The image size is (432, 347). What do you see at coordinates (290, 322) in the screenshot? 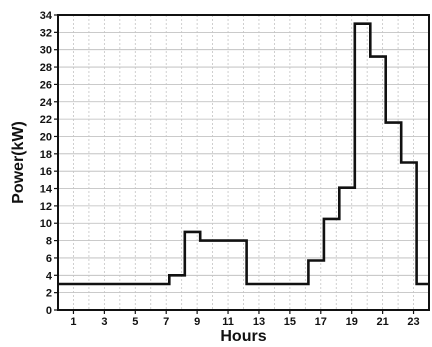
I see `x-tick-label: 15` at bounding box center [290, 322].